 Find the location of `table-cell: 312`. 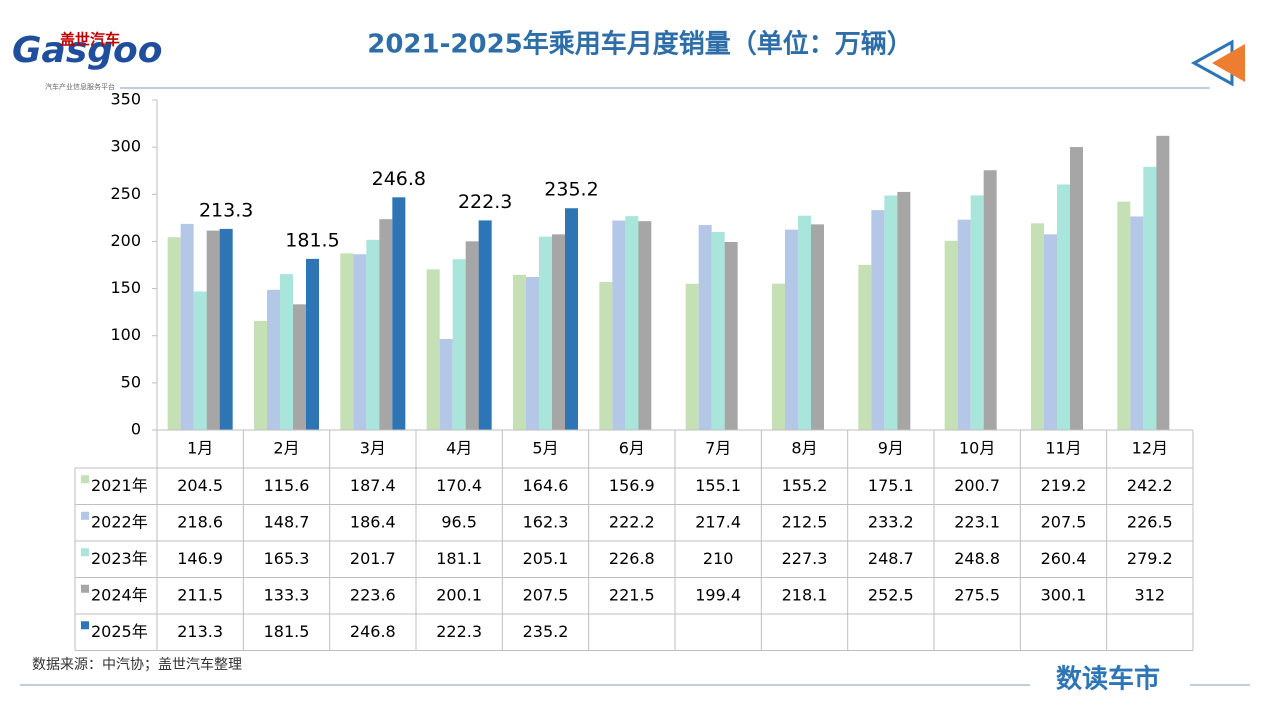

table-cell: 312 is located at coordinates (1150, 594).